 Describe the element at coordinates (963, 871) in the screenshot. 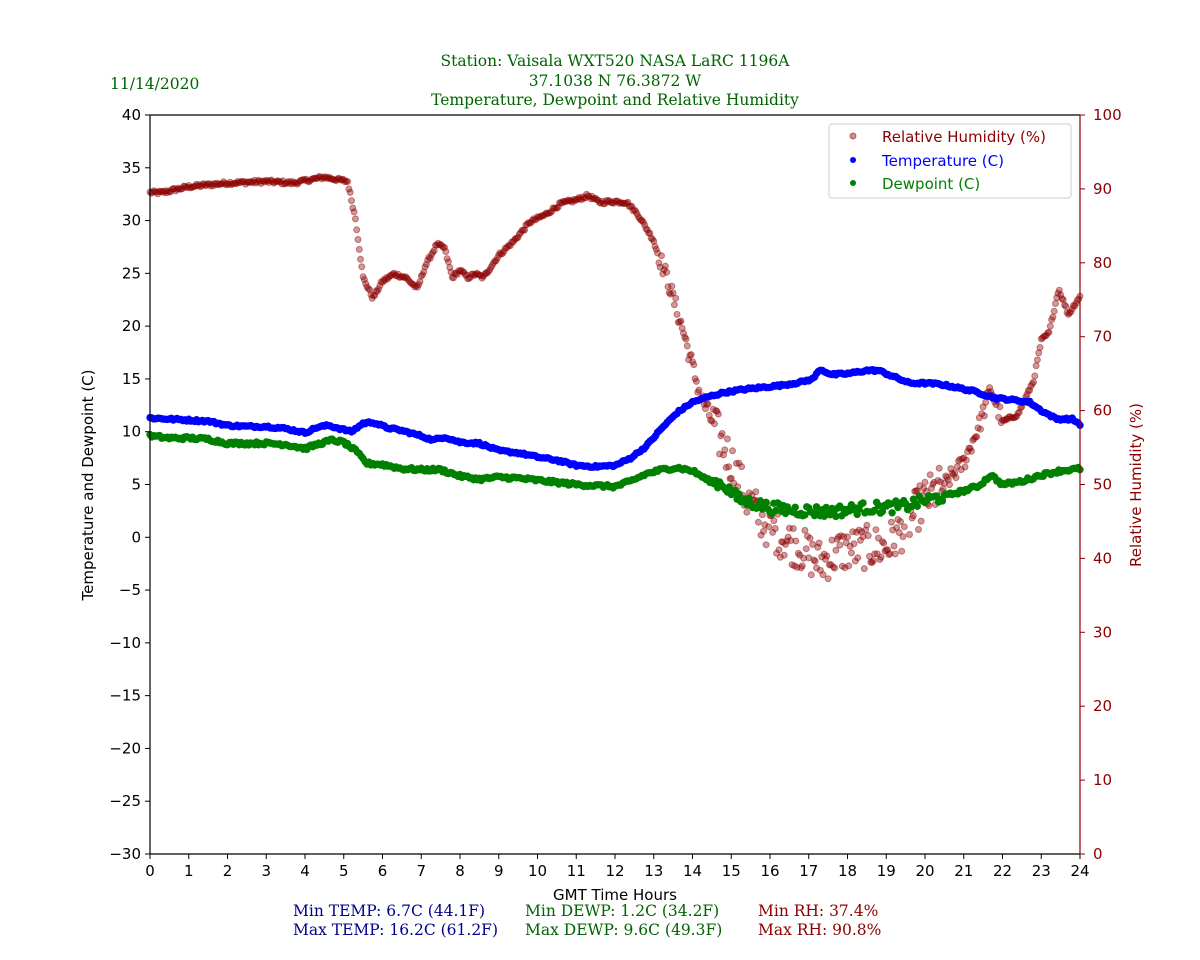

I see `x-tick-label: 21` at that location.